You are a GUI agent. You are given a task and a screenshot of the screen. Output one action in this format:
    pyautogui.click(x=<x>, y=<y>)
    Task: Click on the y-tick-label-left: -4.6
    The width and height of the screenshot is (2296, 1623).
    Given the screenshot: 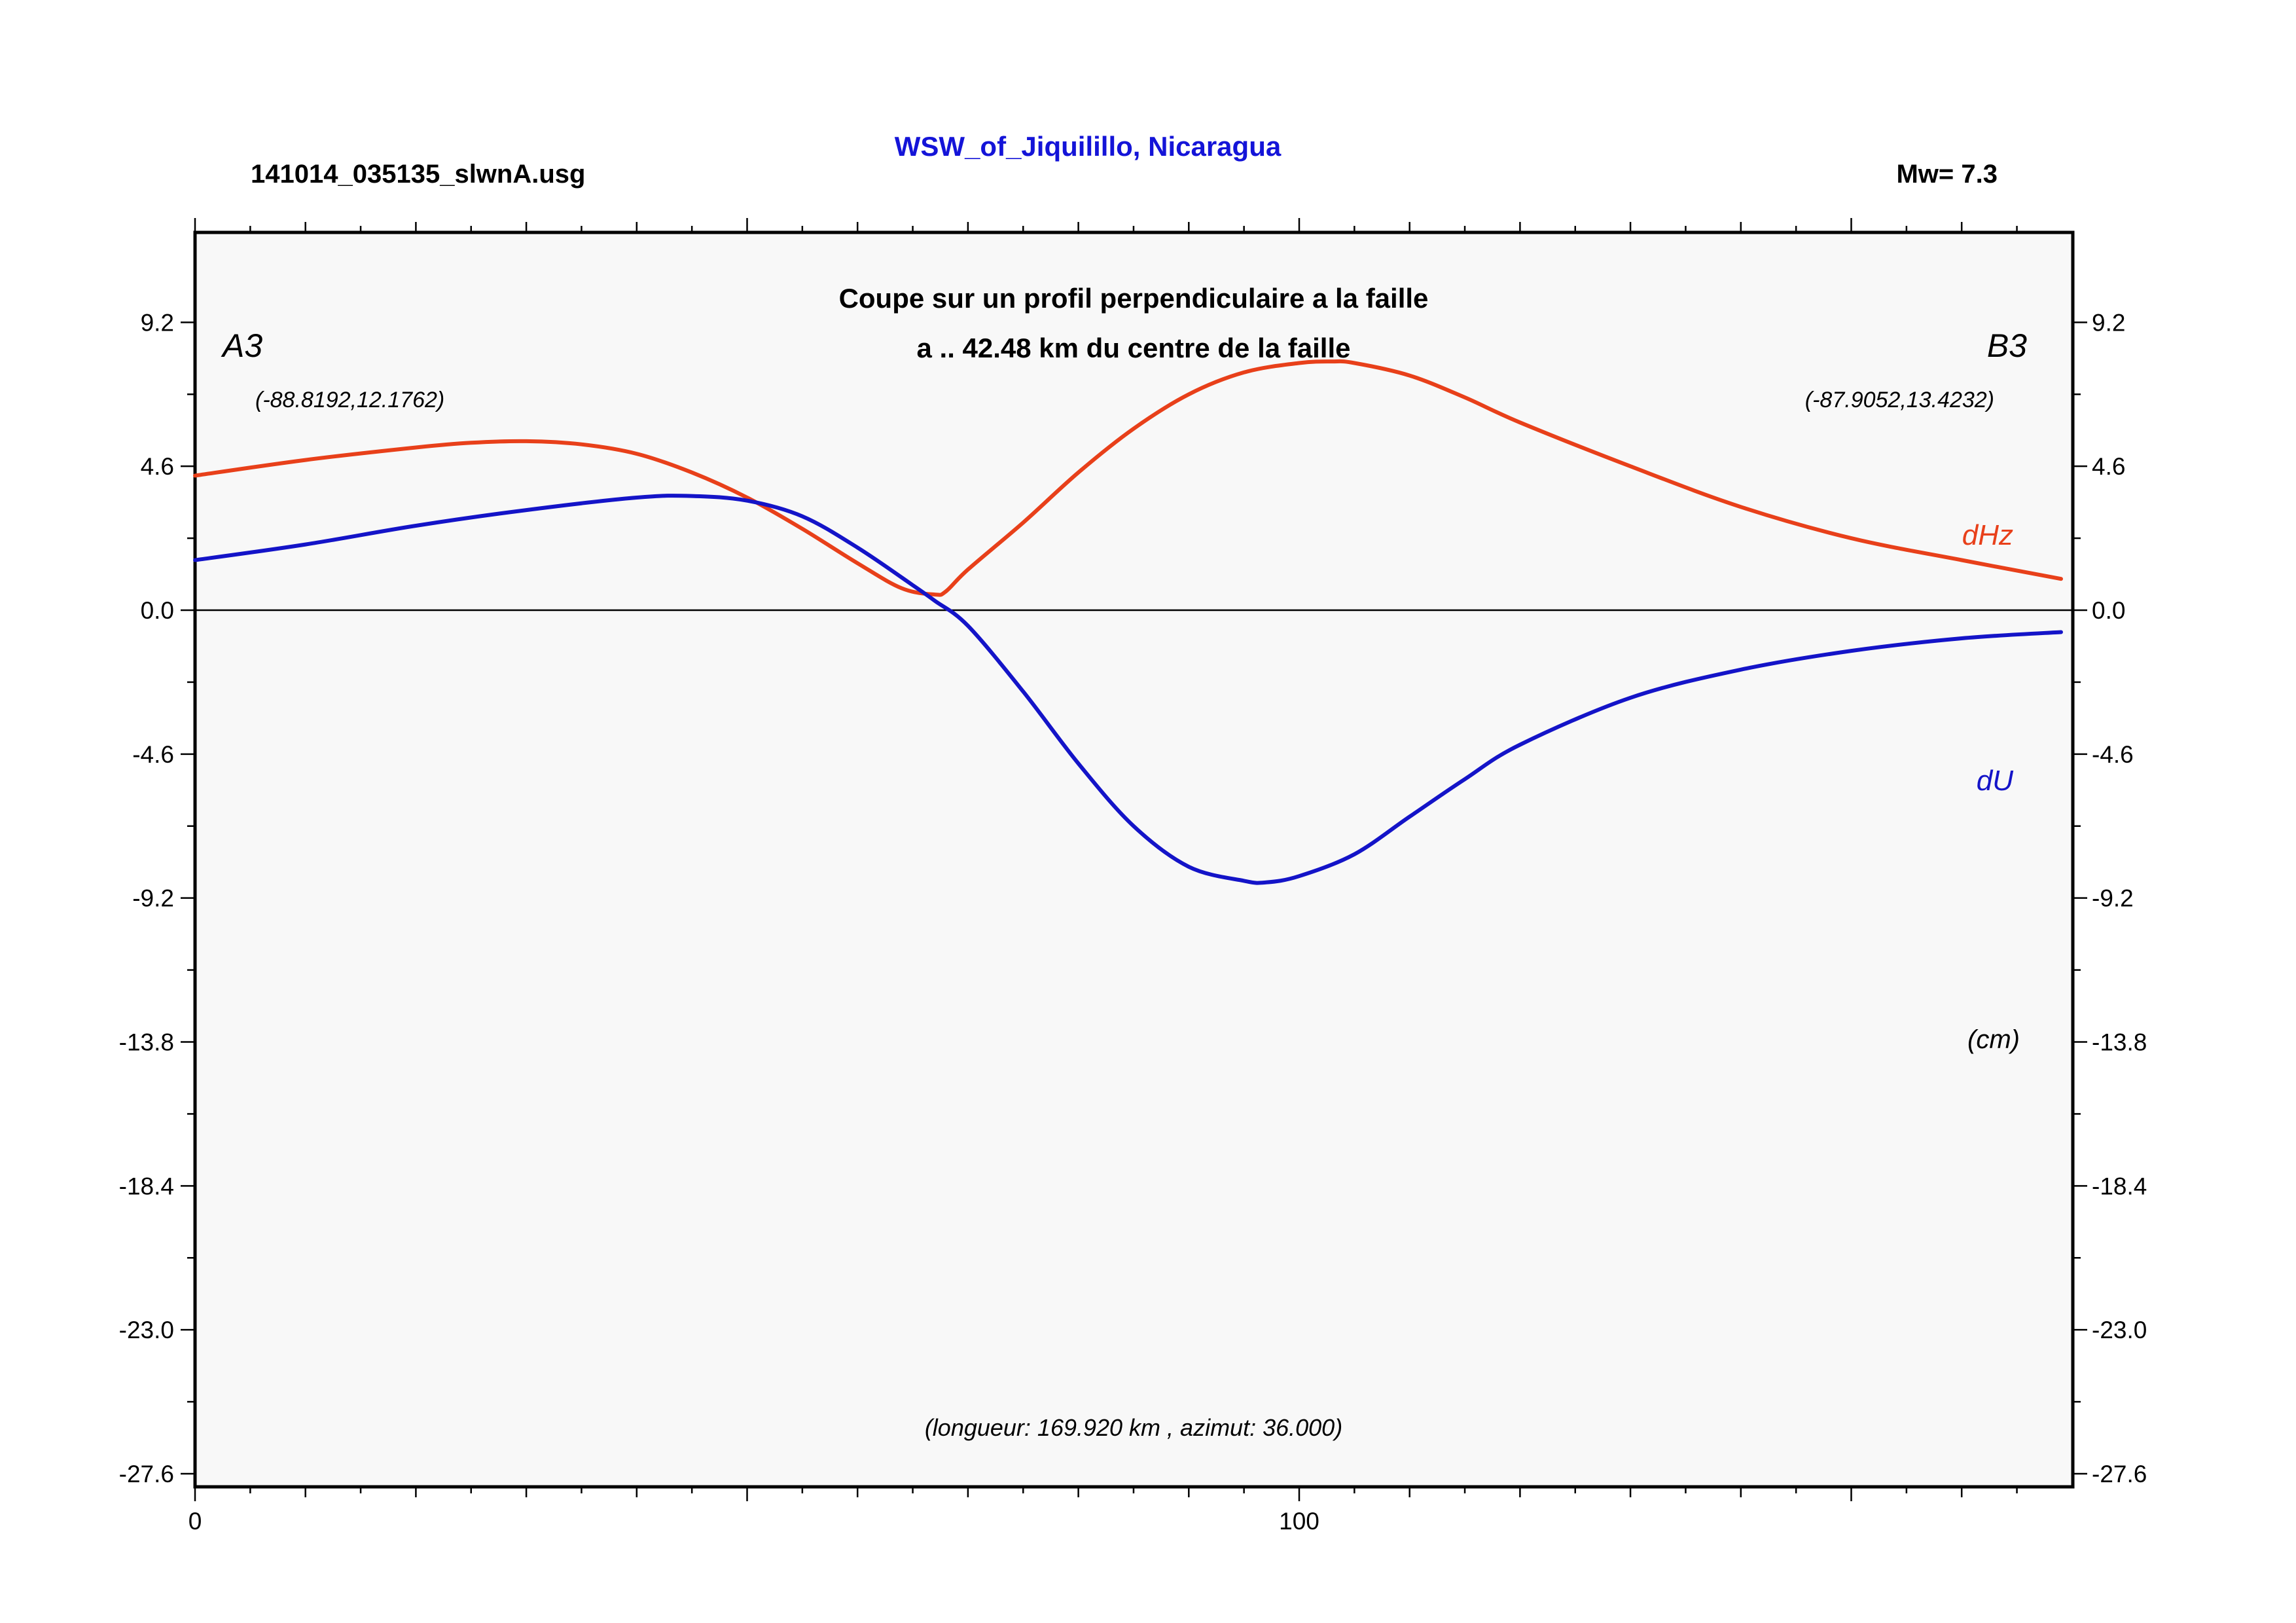 What is the action you would take?
    pyautogui.click(x=153, y=754)
    